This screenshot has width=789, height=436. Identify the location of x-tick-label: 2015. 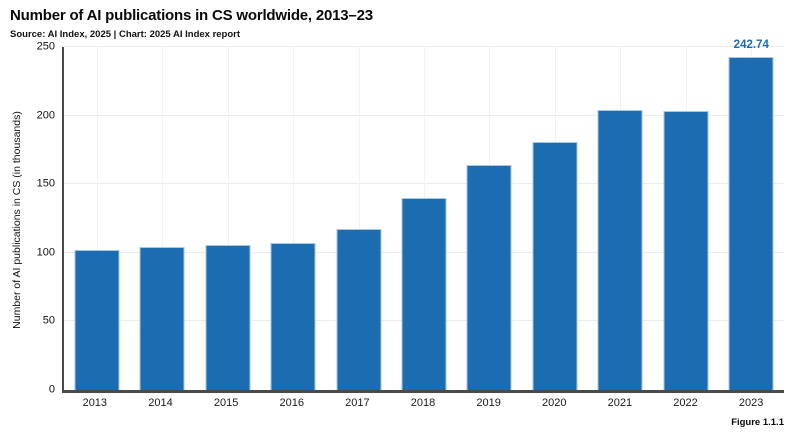
(226, 403).